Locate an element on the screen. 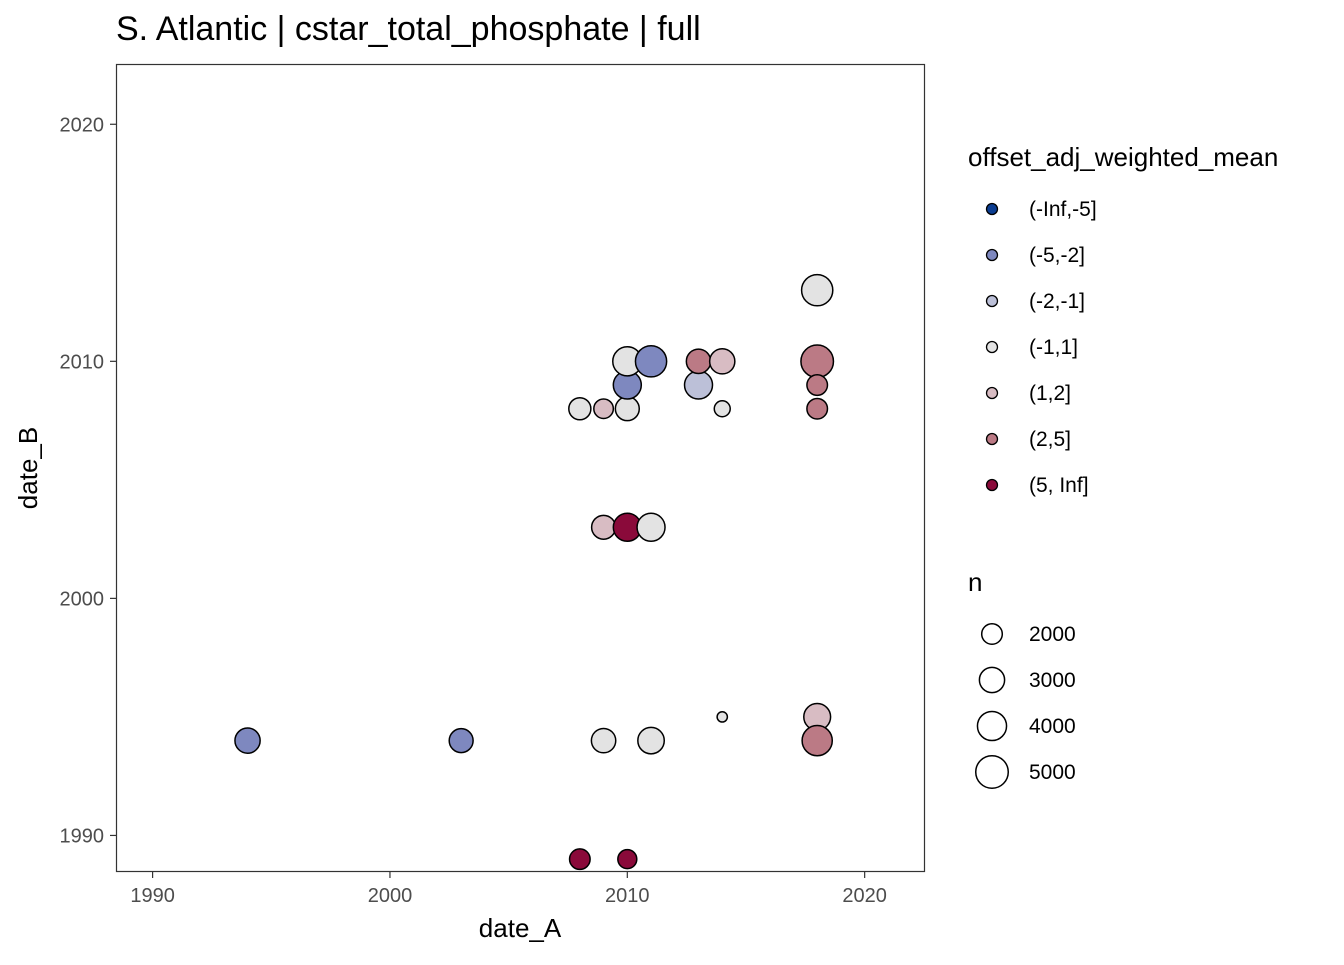  size-legend-title: n is located at coordinates (975, 582).